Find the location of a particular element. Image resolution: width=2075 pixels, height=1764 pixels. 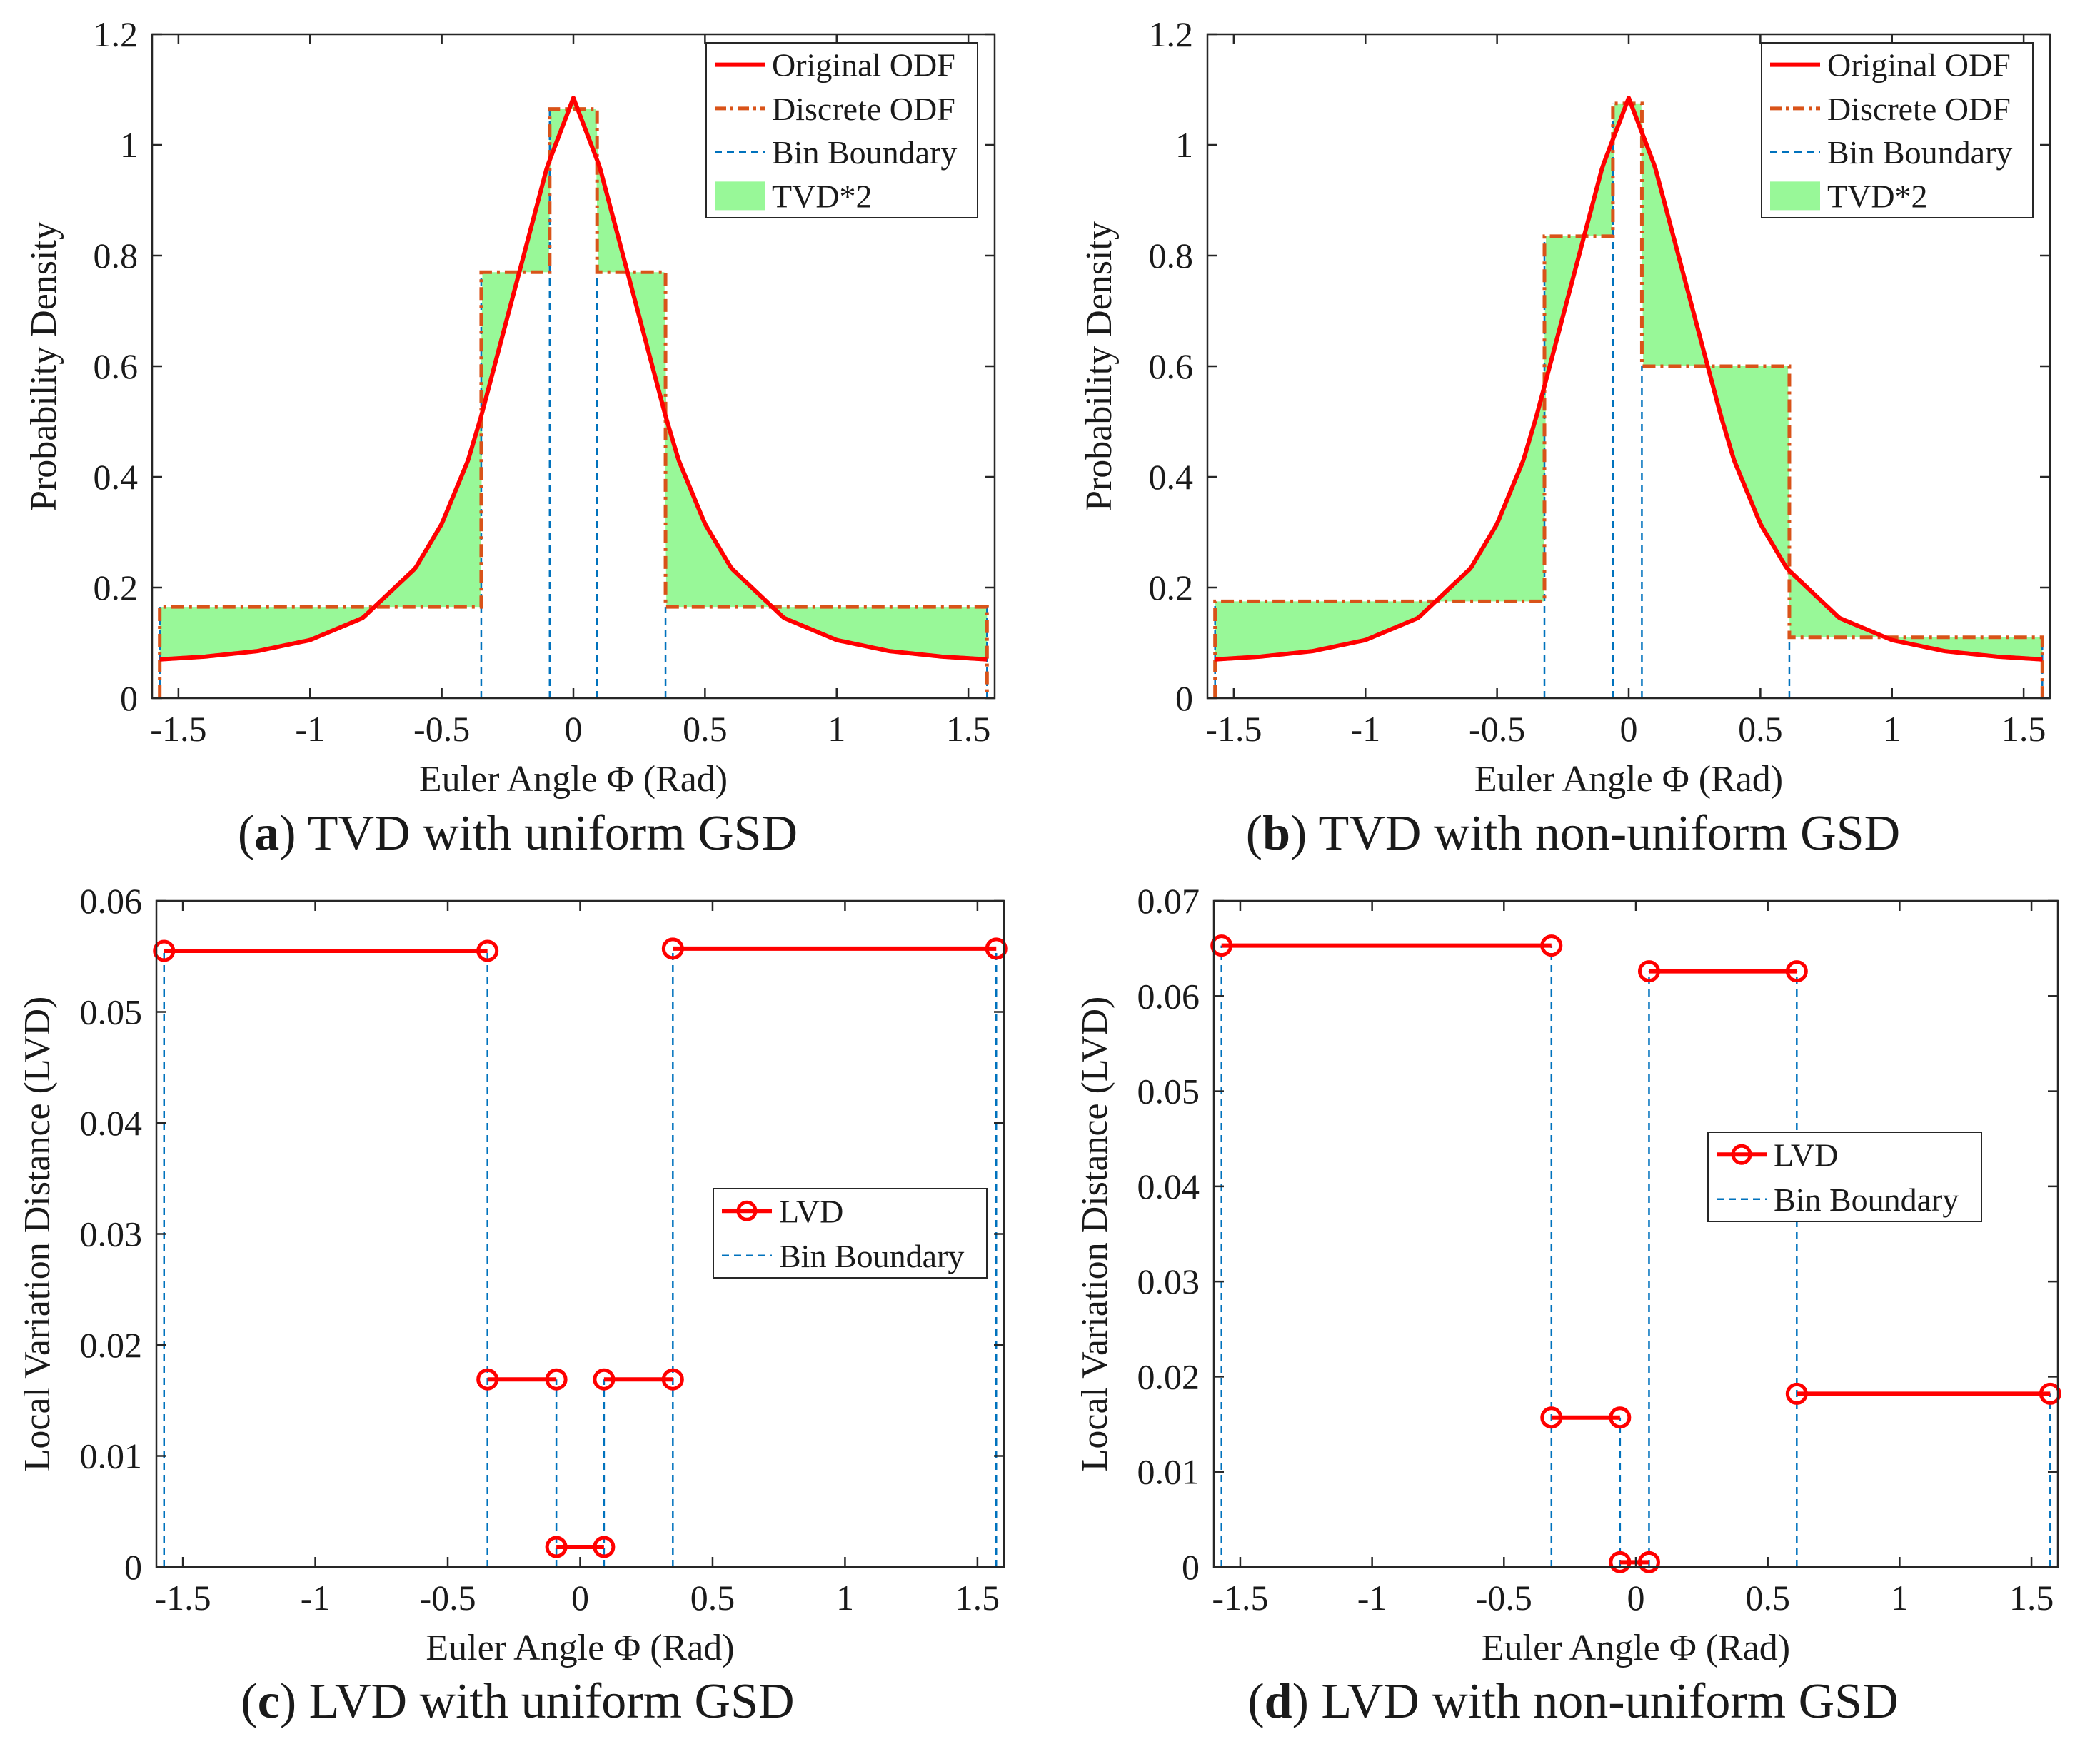

caption-letter: a is located at coordinates (266, 833).